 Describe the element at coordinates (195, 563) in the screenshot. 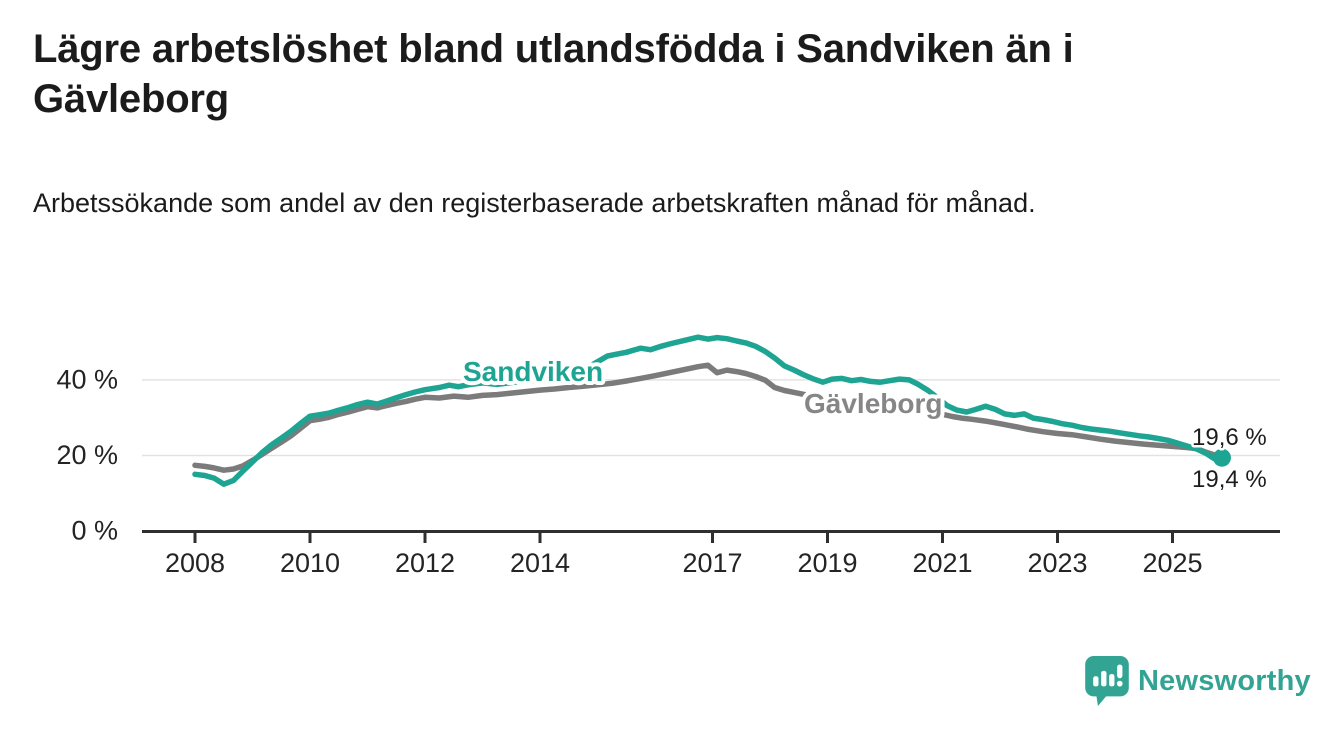

I see `x-tick-label: 2008` at that location.